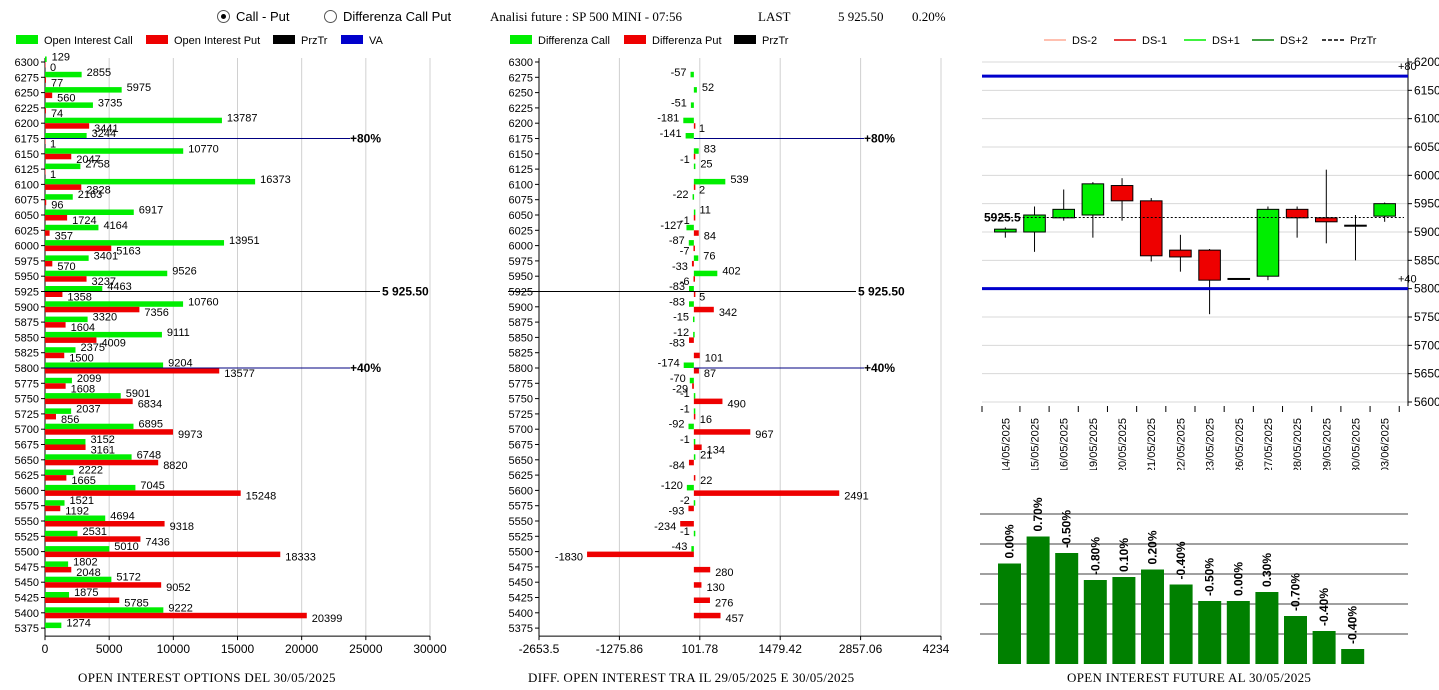  I want to click on y-tick-label: 5700, so click(1426, 345).